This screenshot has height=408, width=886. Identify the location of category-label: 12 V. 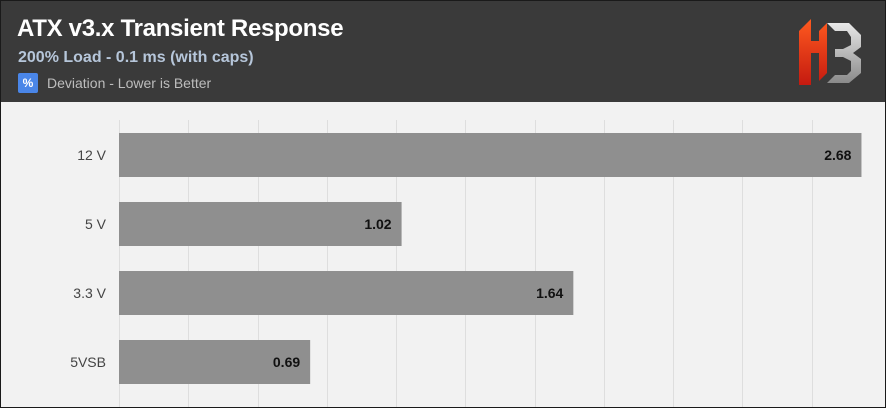
(91, 155).